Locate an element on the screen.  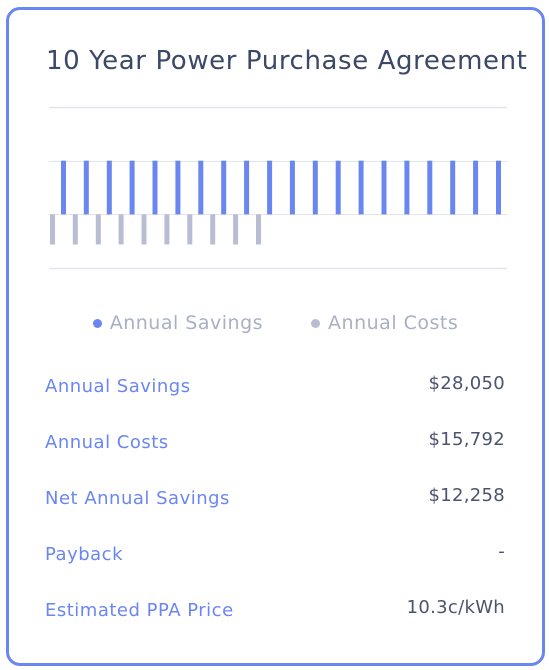
card-title: 10 Year Power Purchase Agreement is located at coordinates (287, 61).